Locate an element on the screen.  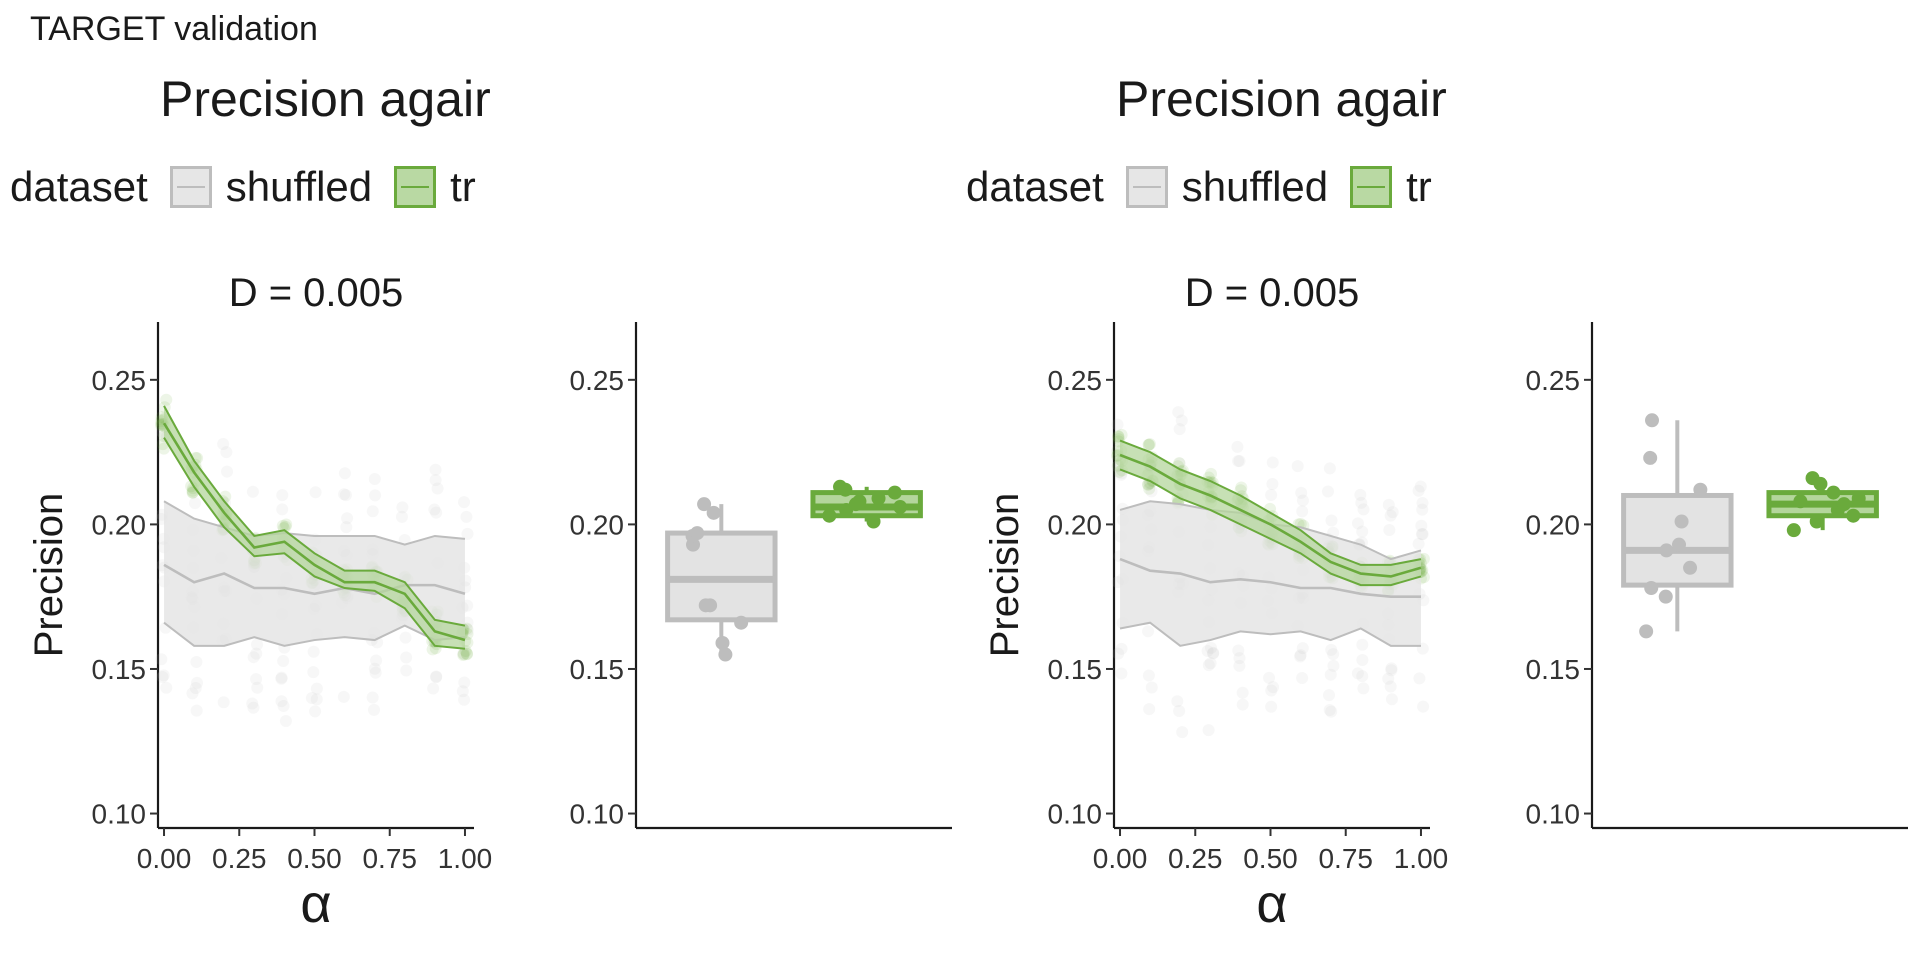
legend-title: dataset is located at coordinates (1035, 186).